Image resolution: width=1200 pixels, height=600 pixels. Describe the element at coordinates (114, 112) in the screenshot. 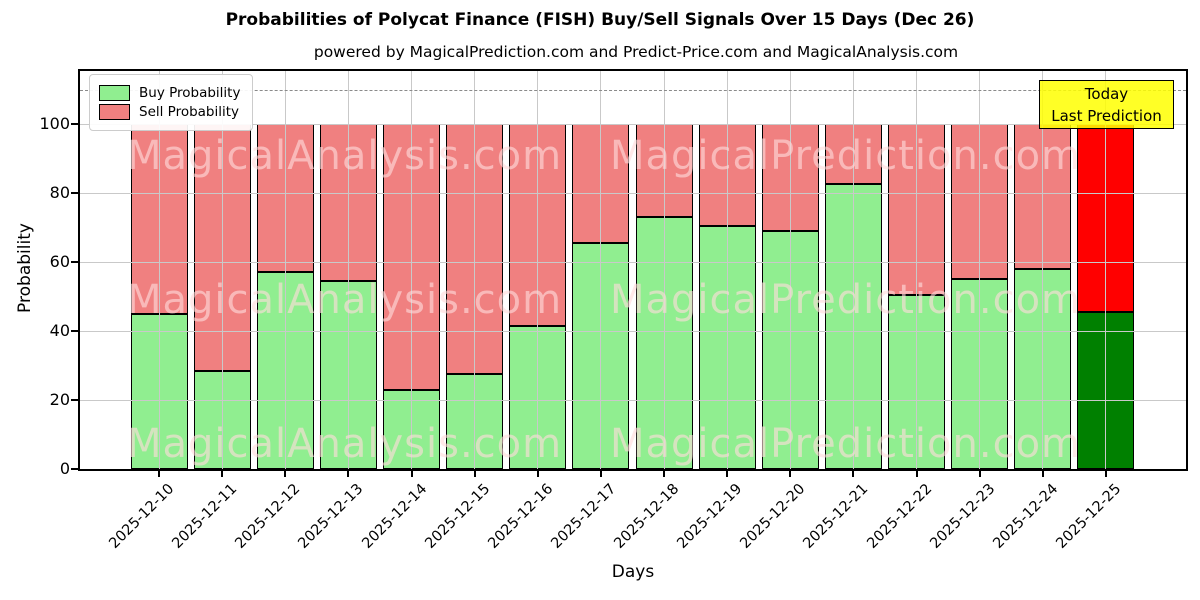

I see `legend-swatch-sell` at that location.